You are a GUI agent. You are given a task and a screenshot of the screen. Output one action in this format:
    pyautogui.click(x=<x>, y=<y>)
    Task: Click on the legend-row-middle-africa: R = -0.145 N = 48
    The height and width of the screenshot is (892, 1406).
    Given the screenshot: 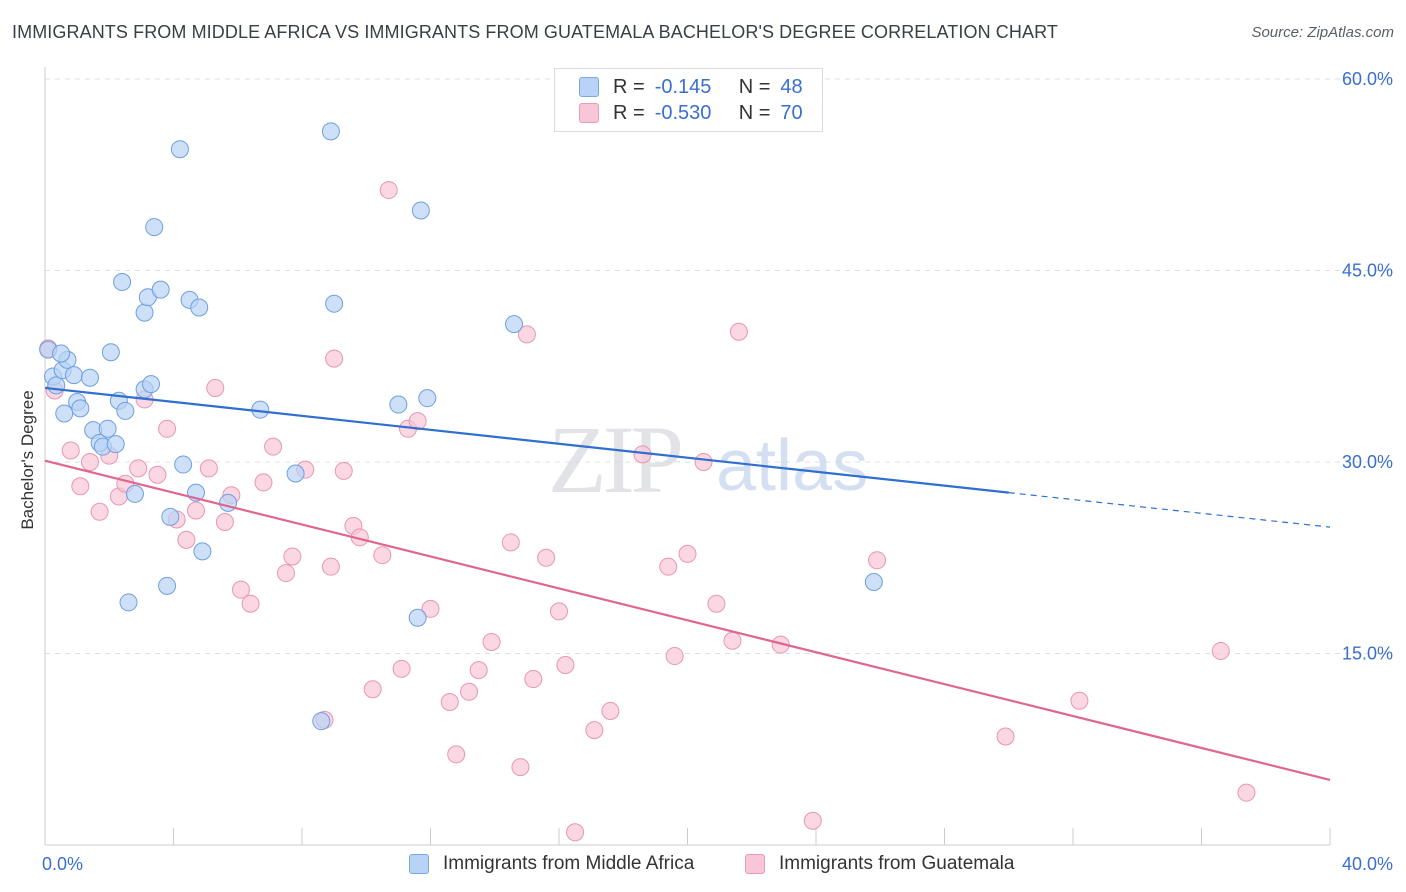 What is the action you would take?
    pyautogui.click(x=691, y=87)
    